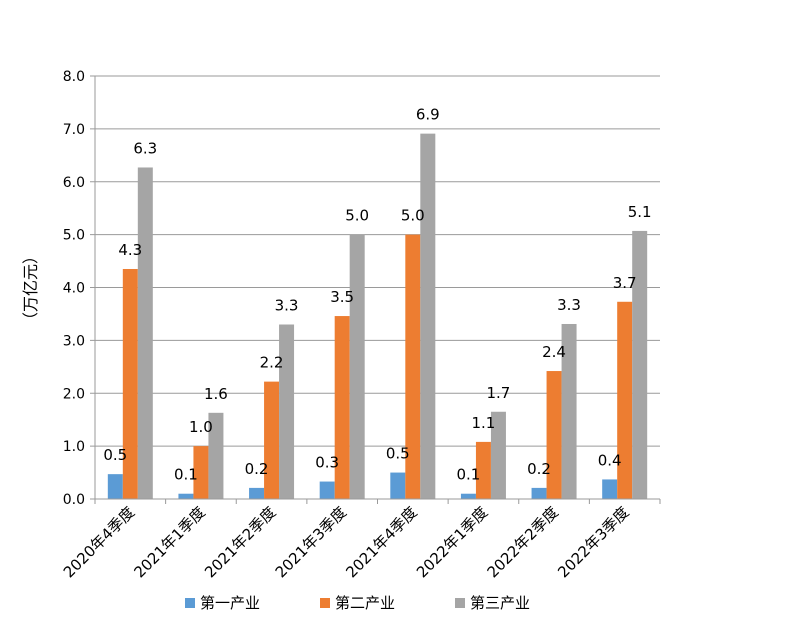 This screenshot has width=791, height=626. I want to click on data-label: 3.5, so click(342, 297).